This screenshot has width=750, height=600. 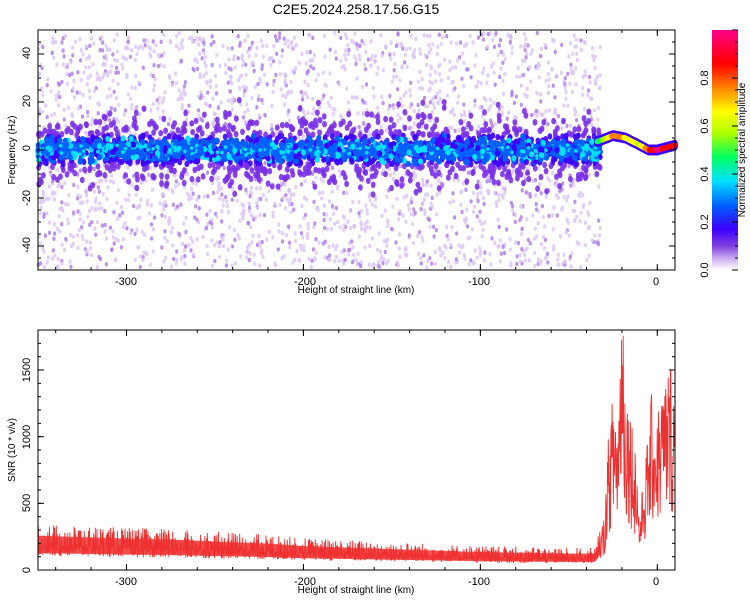 I want to click on spectrogram-band-cell, so click(x=213, y=141).